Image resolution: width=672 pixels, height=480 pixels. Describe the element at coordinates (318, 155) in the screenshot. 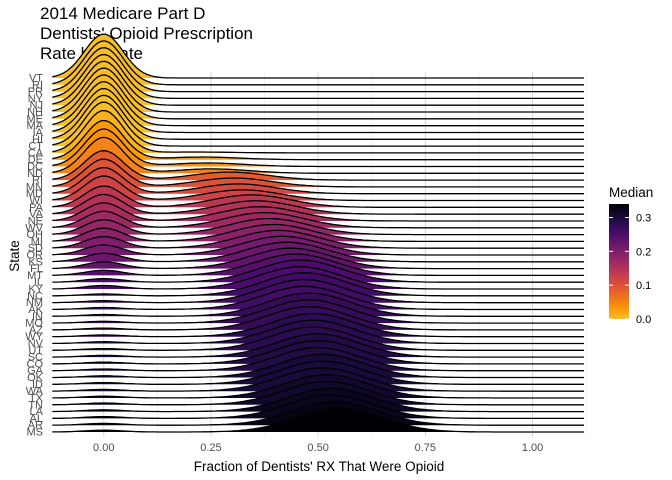

I see `ridge-line-nd` at that location.